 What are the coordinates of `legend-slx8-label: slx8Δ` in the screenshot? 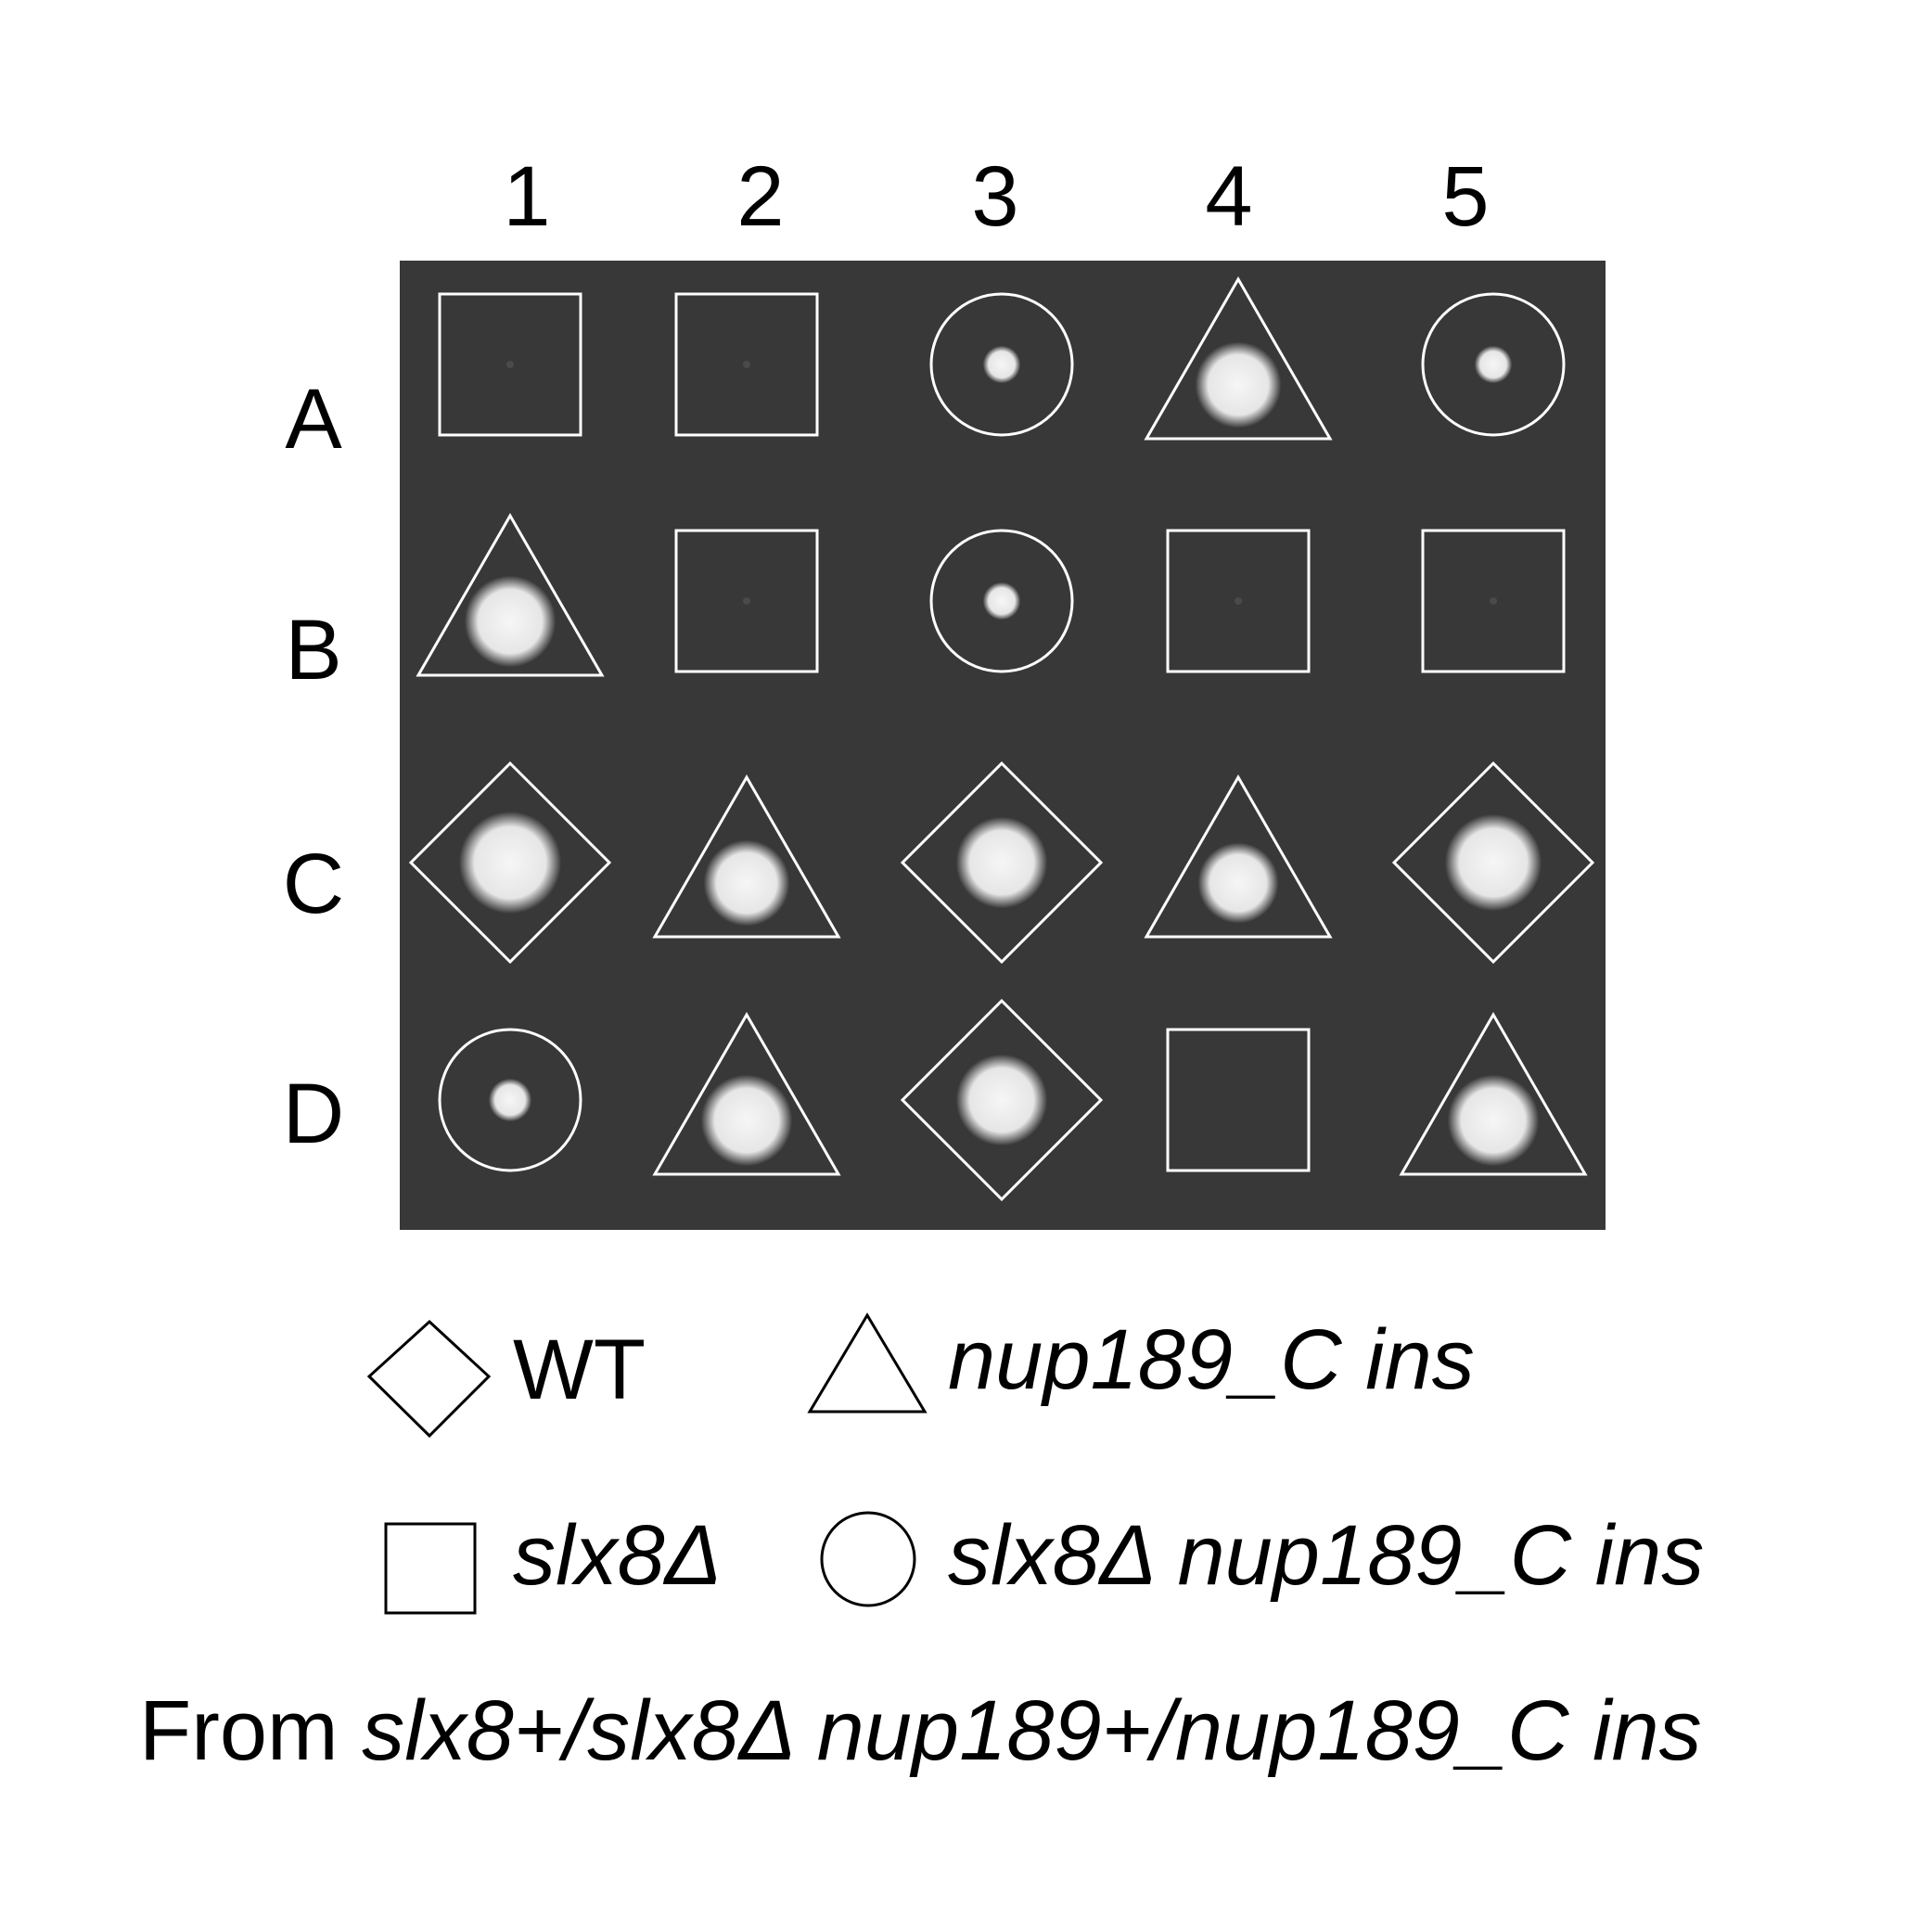 It's located at (617, 1555).